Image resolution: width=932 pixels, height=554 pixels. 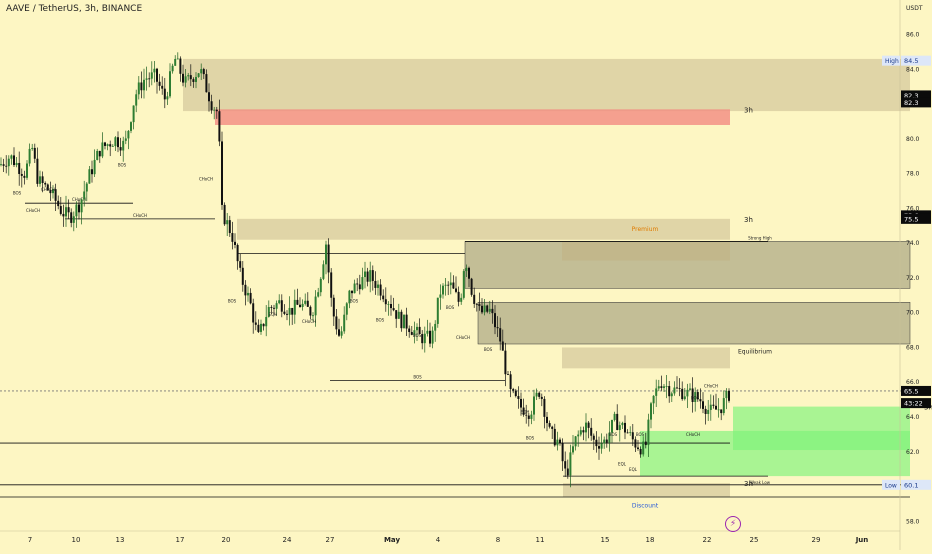 What do you see at coordinates (760, 237) in the screenshot?
I see `structure-label: Strong High` at bounding box center [760, 237].